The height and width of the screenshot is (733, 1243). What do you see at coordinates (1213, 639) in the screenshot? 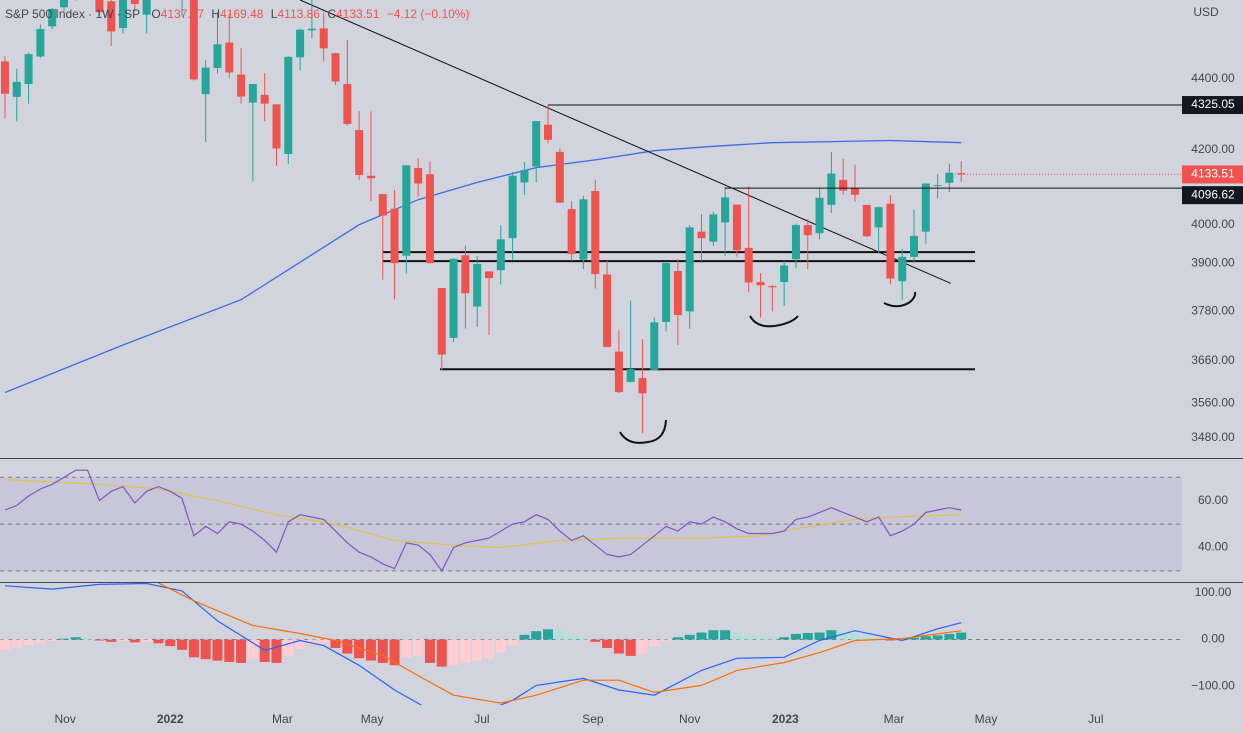
I see `y-tick-label: 0.00` at bounding box center [1213, 639].